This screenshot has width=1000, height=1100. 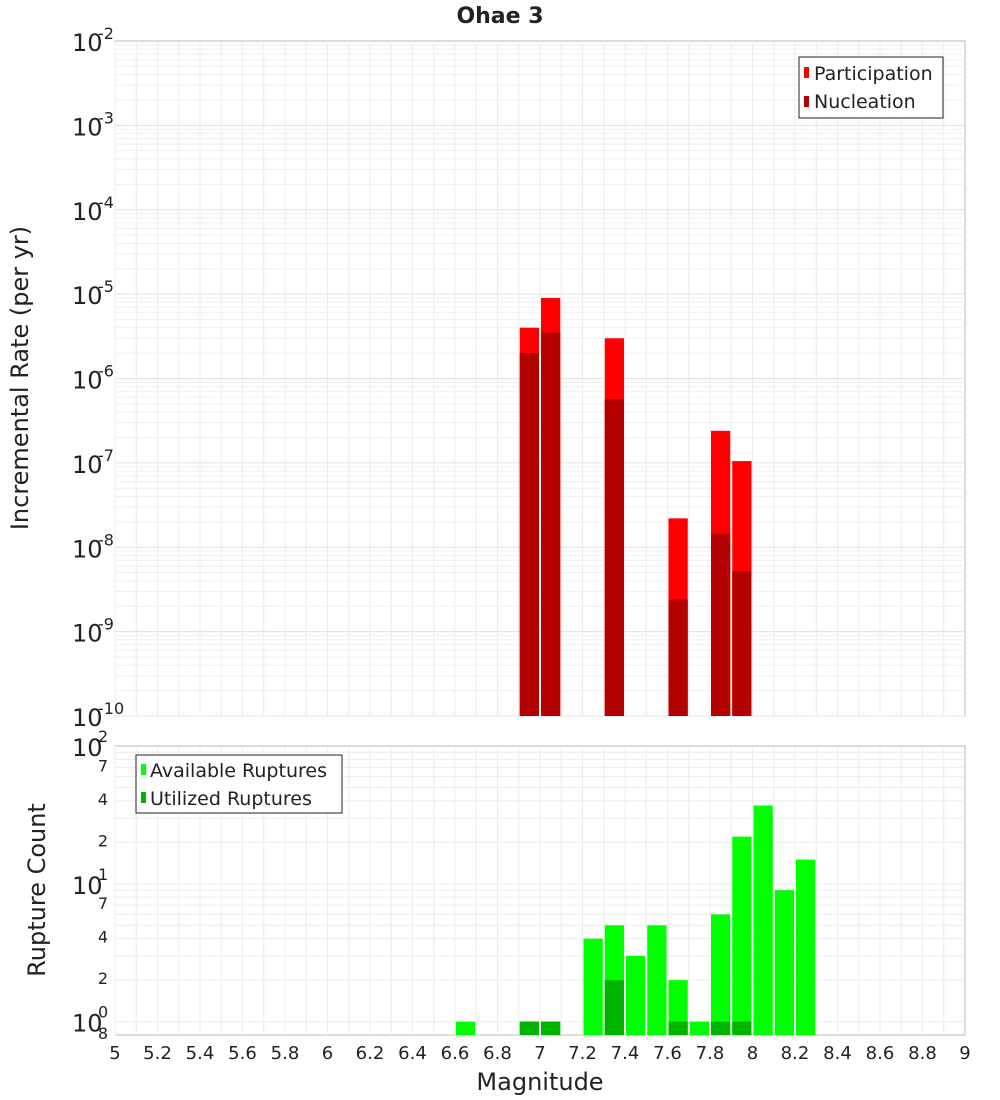 I want to click on rate-legend-box, so click(x=871, y=87).